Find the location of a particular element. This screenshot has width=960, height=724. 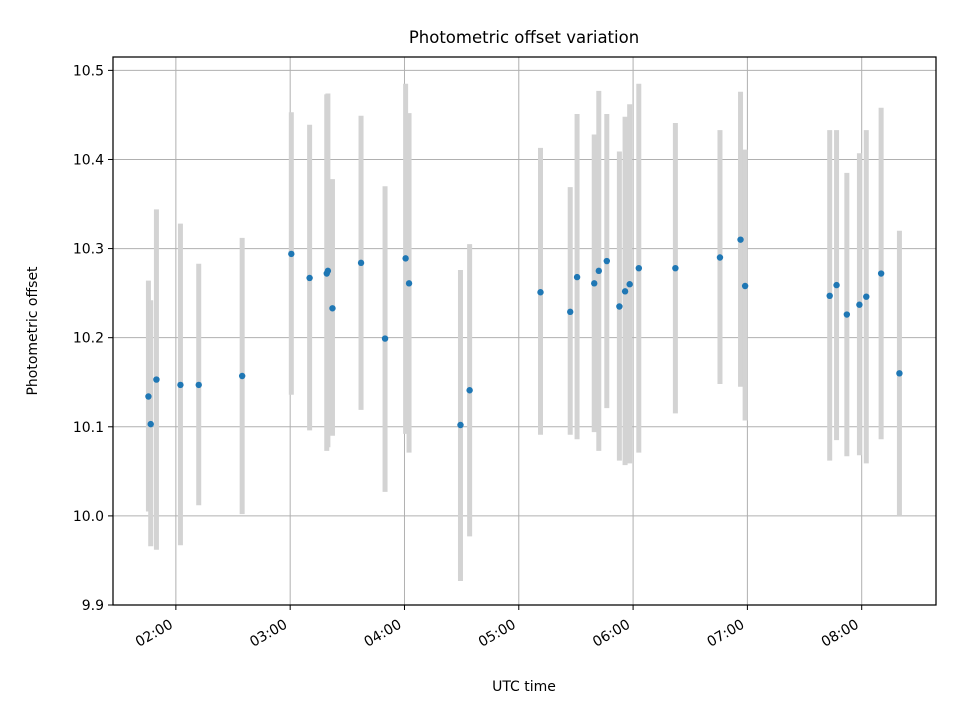

y-tick-label: 10.3 is located at coordinates (88, 250).